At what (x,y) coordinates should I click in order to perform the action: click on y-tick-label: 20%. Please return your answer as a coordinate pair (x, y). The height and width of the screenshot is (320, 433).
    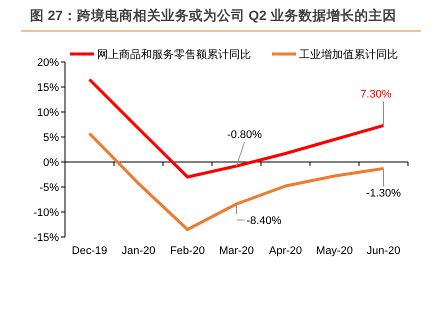
    Looking at the image, I should click on (48, 63).